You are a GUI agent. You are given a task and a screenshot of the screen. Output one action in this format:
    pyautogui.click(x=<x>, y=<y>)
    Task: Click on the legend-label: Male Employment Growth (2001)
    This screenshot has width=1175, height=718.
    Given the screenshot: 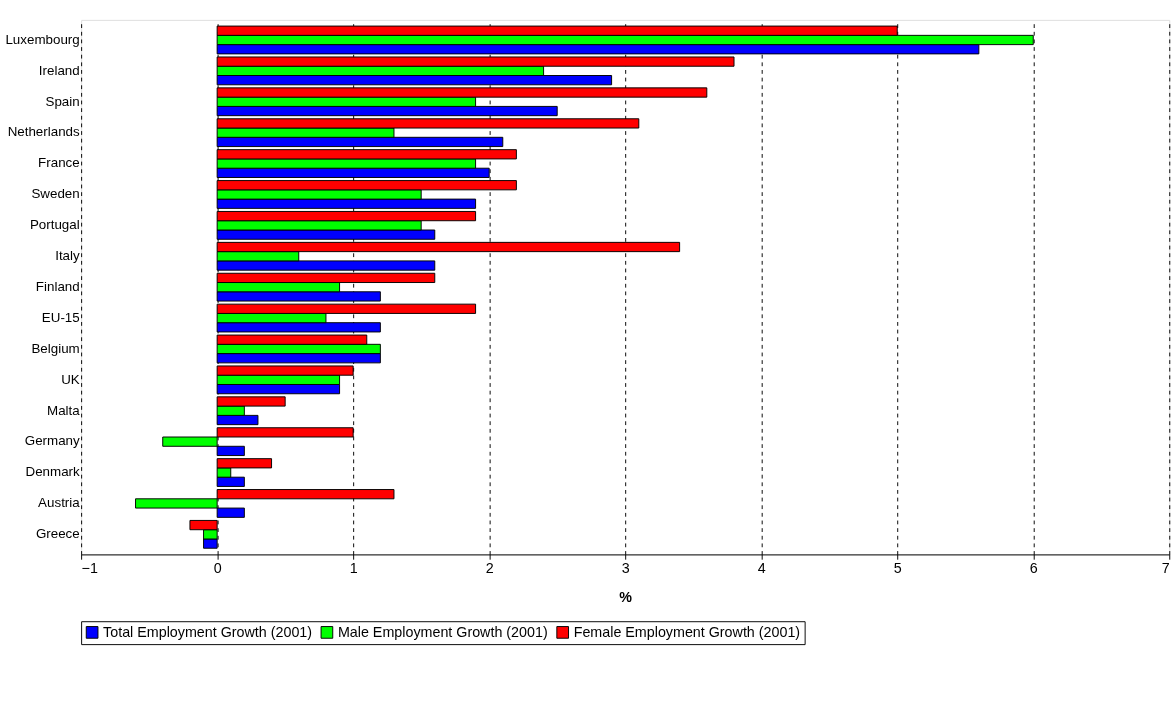 What is the action you would take?
    pyautogui.click(x=442, y=632)
    